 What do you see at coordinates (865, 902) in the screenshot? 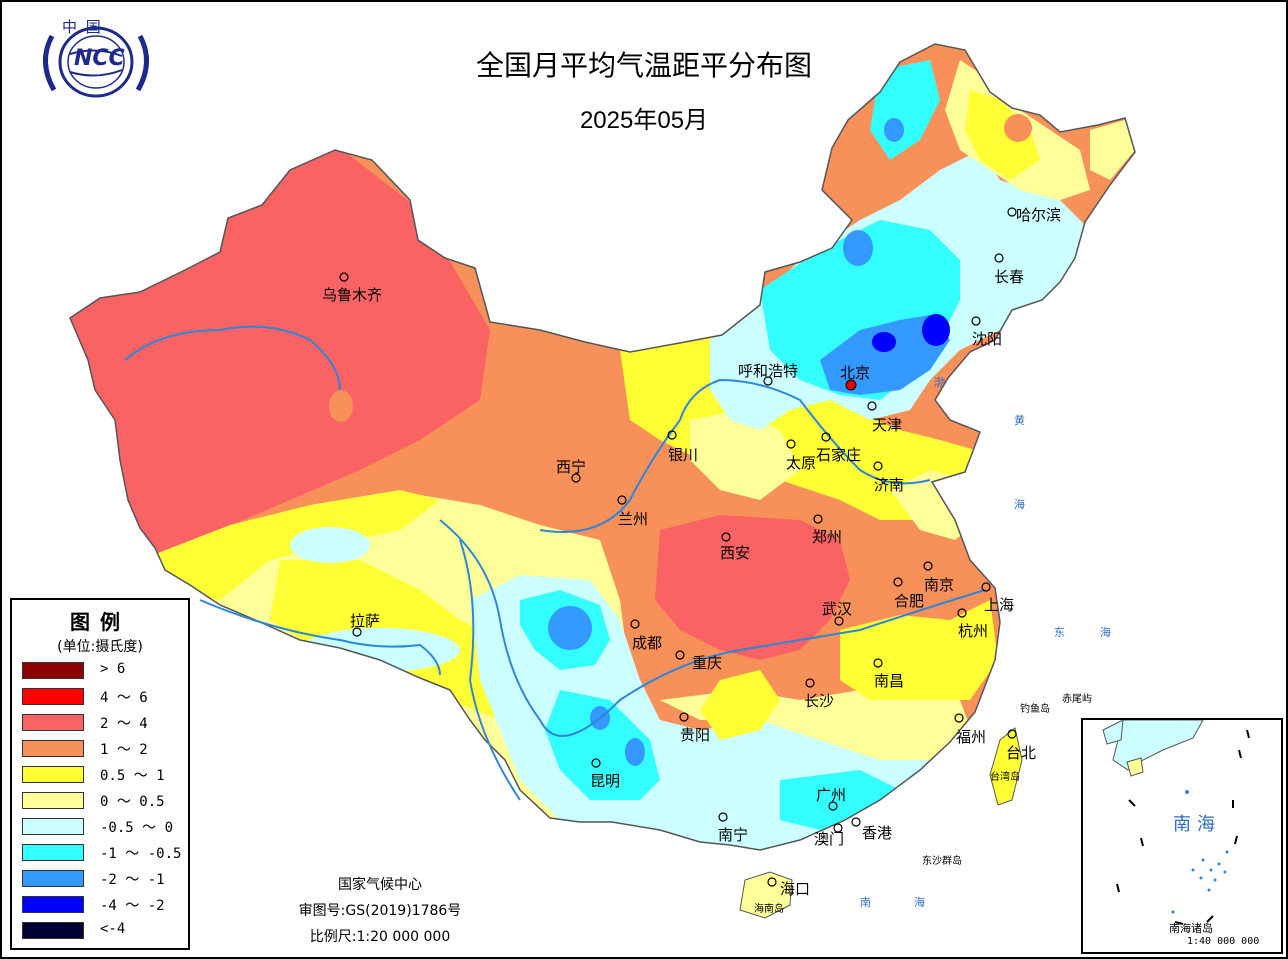
I see `sea-nan-1: 南` at bounding box center [865, 902].